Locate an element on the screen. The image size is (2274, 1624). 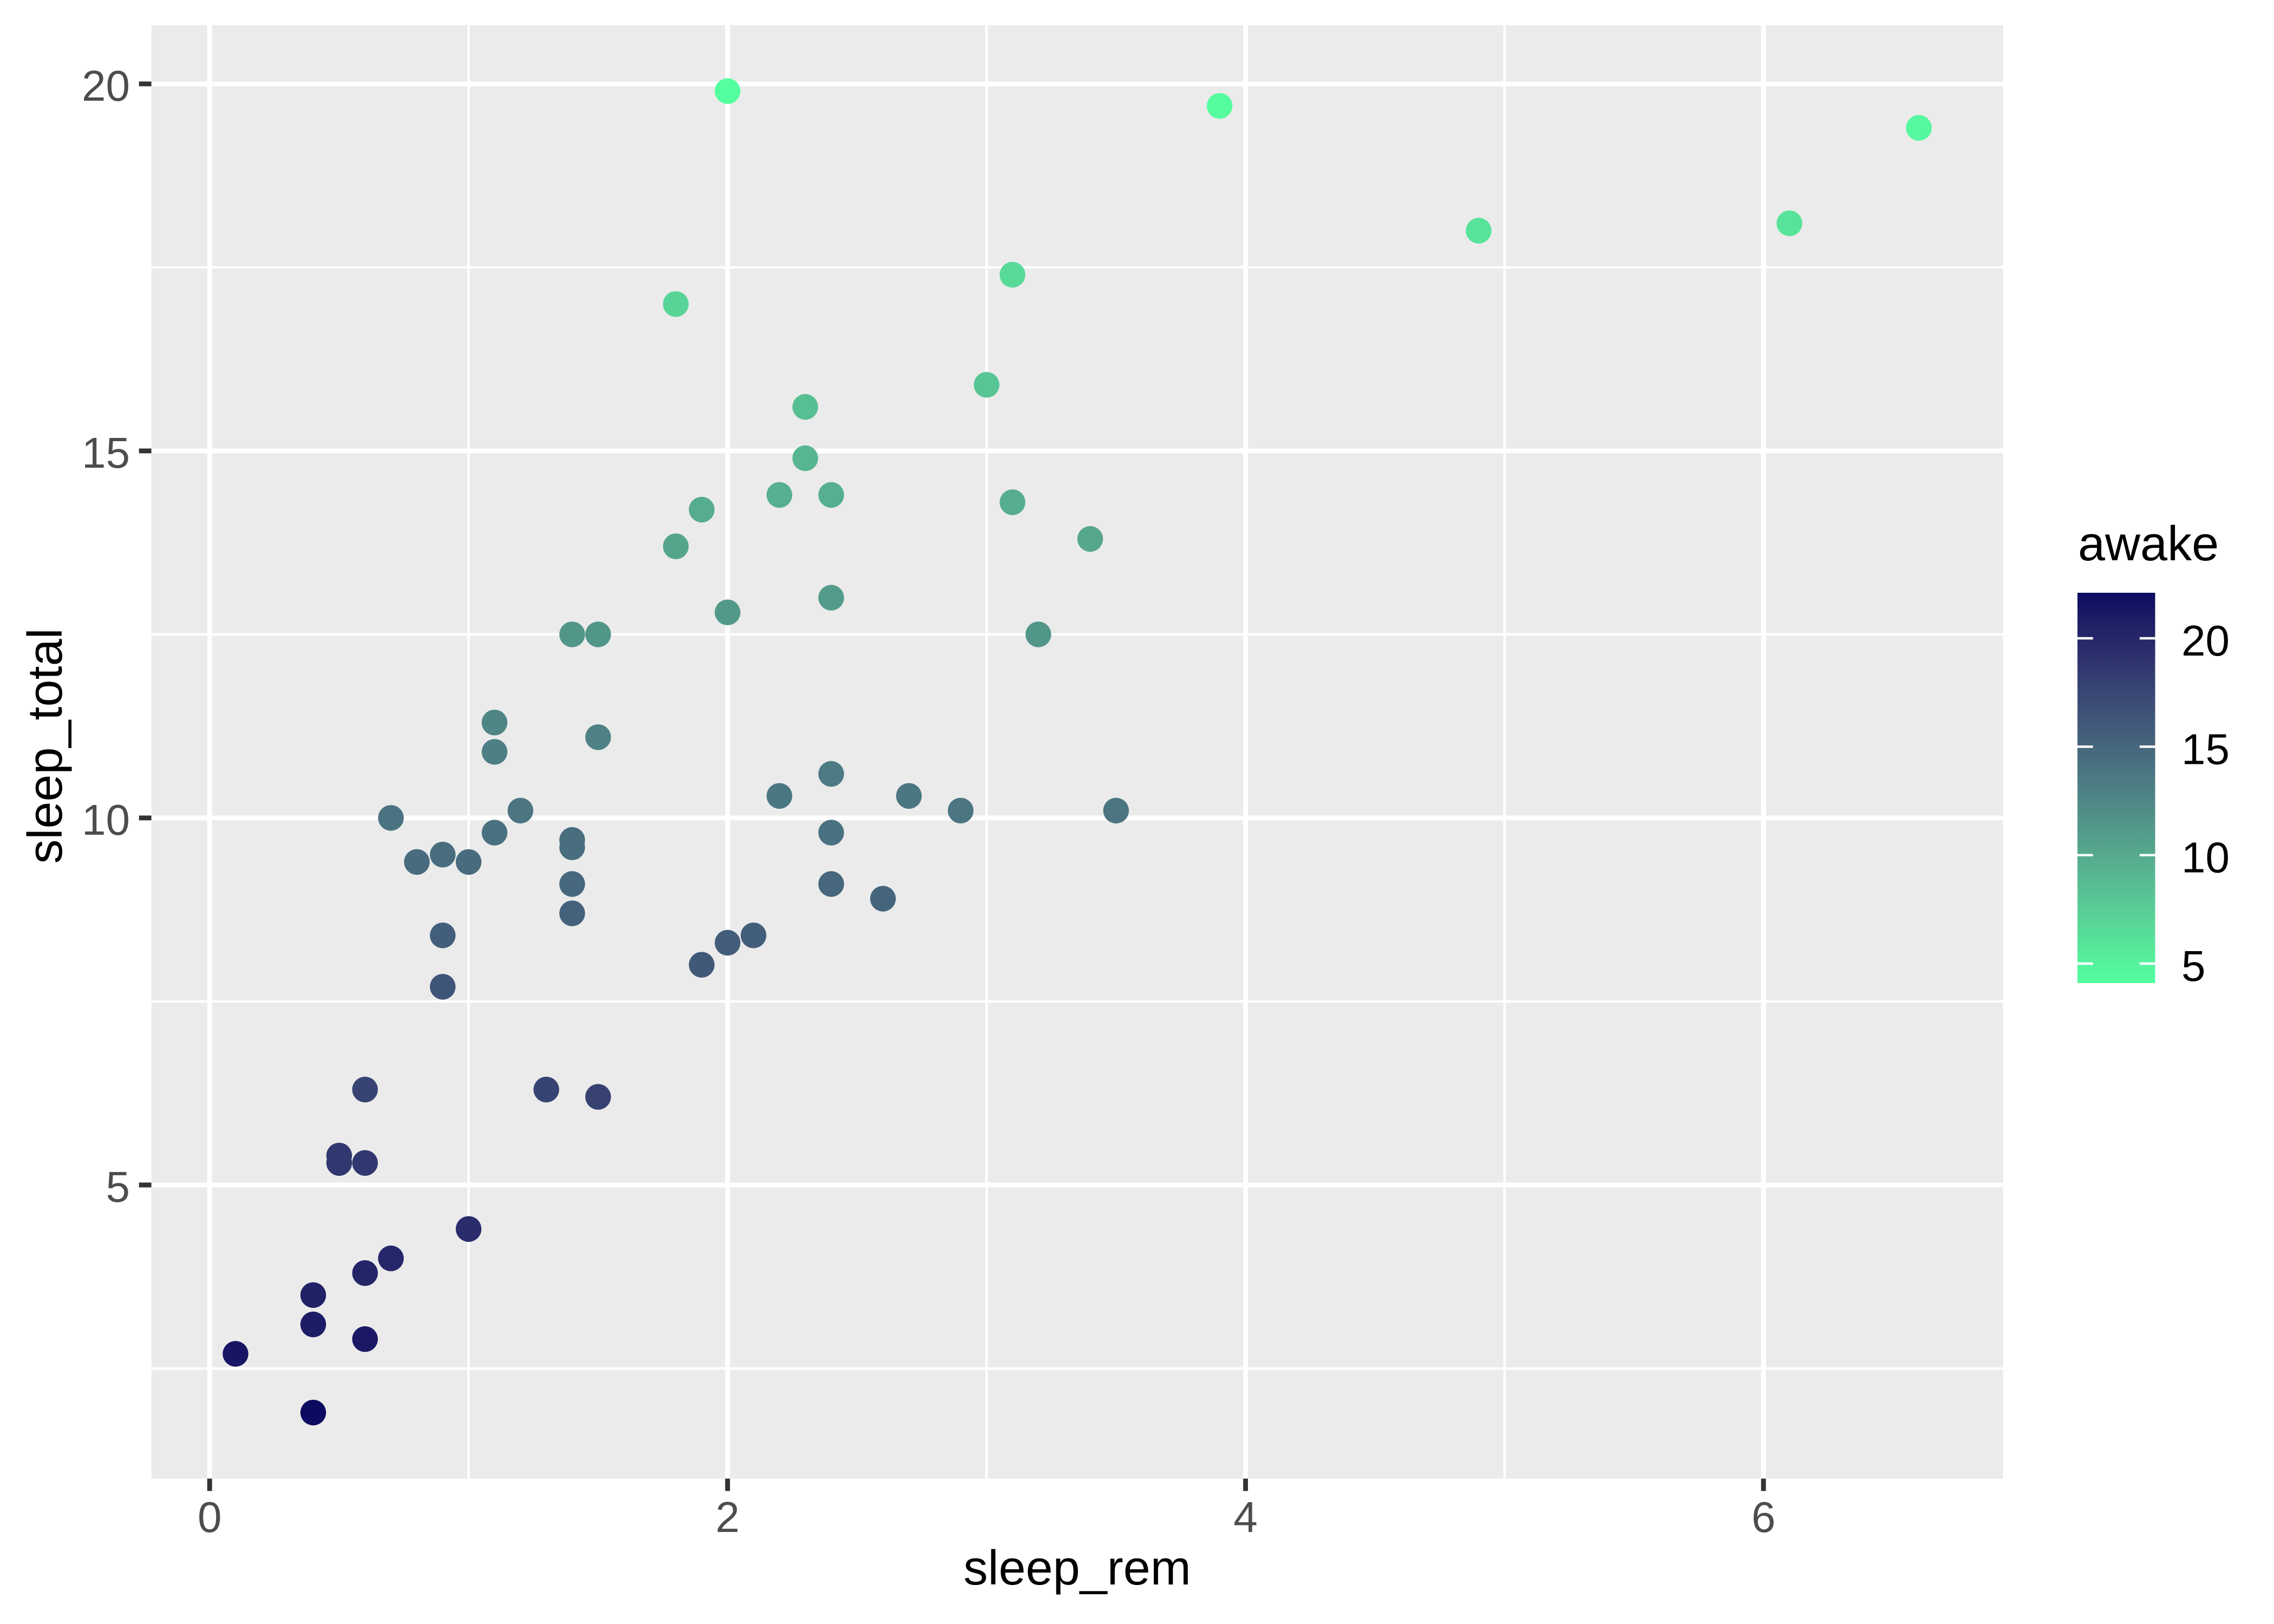
svg-text: 0 is located at coordinates (210, 1517).